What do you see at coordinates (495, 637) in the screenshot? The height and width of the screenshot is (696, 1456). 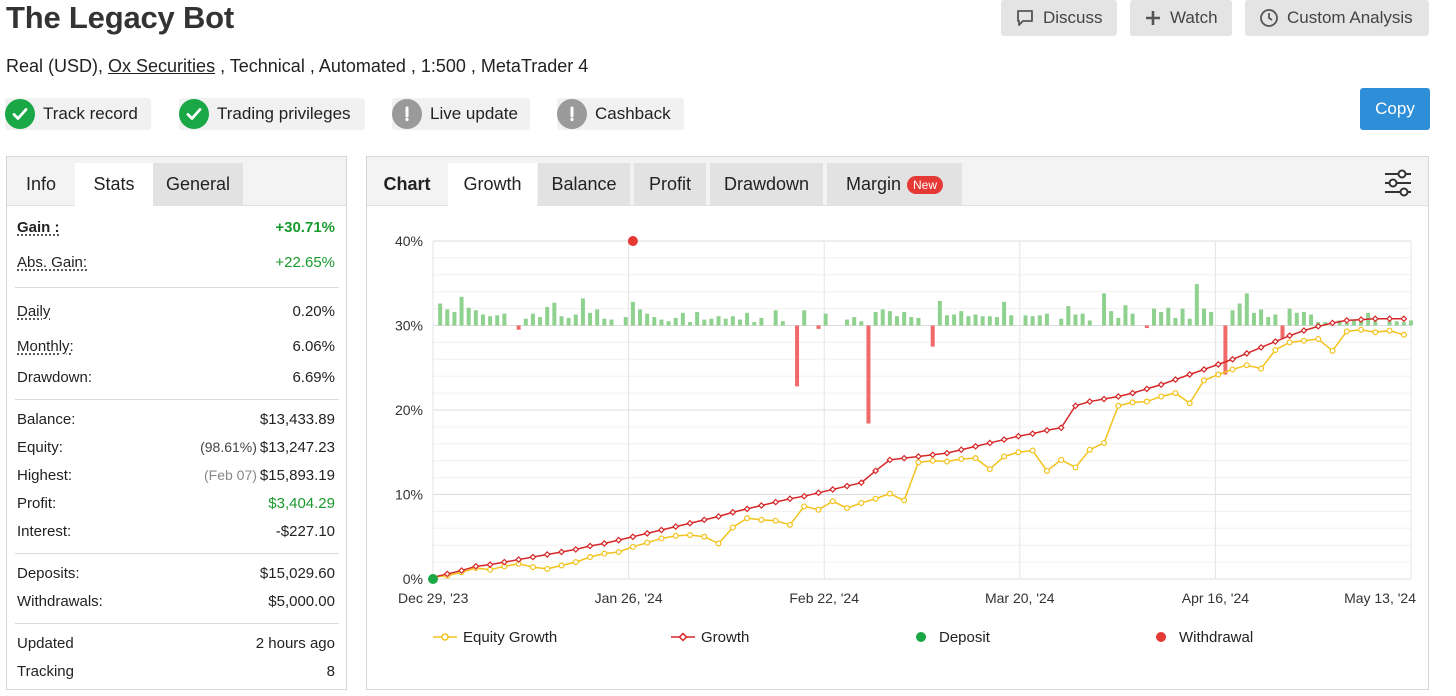 I see `legend-equity-growth: Equity Growth` at bounding box center [495, 637].